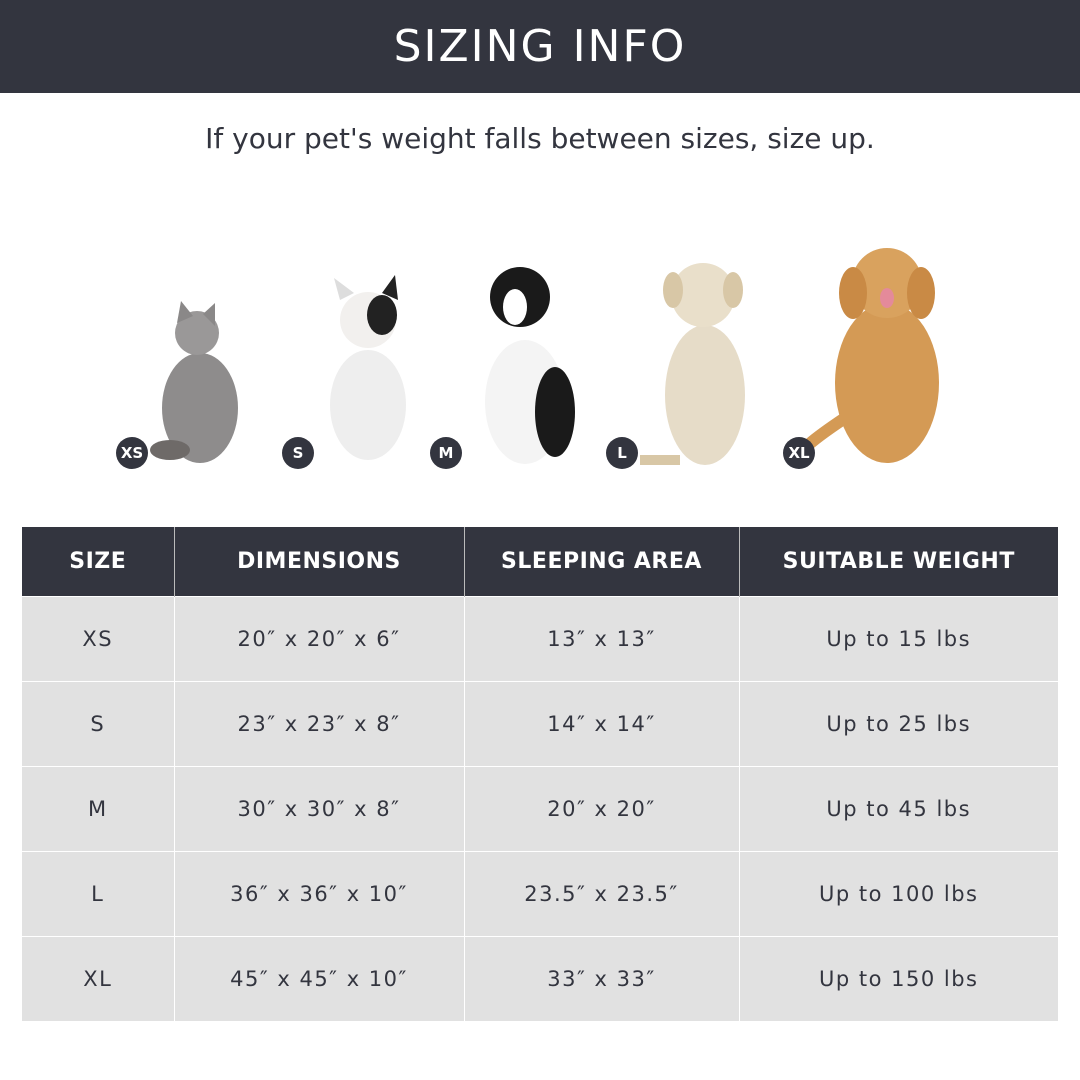 This screenshot has height=1080, width=1080. I want to click on size-badge-m: M, so click(446, 453).